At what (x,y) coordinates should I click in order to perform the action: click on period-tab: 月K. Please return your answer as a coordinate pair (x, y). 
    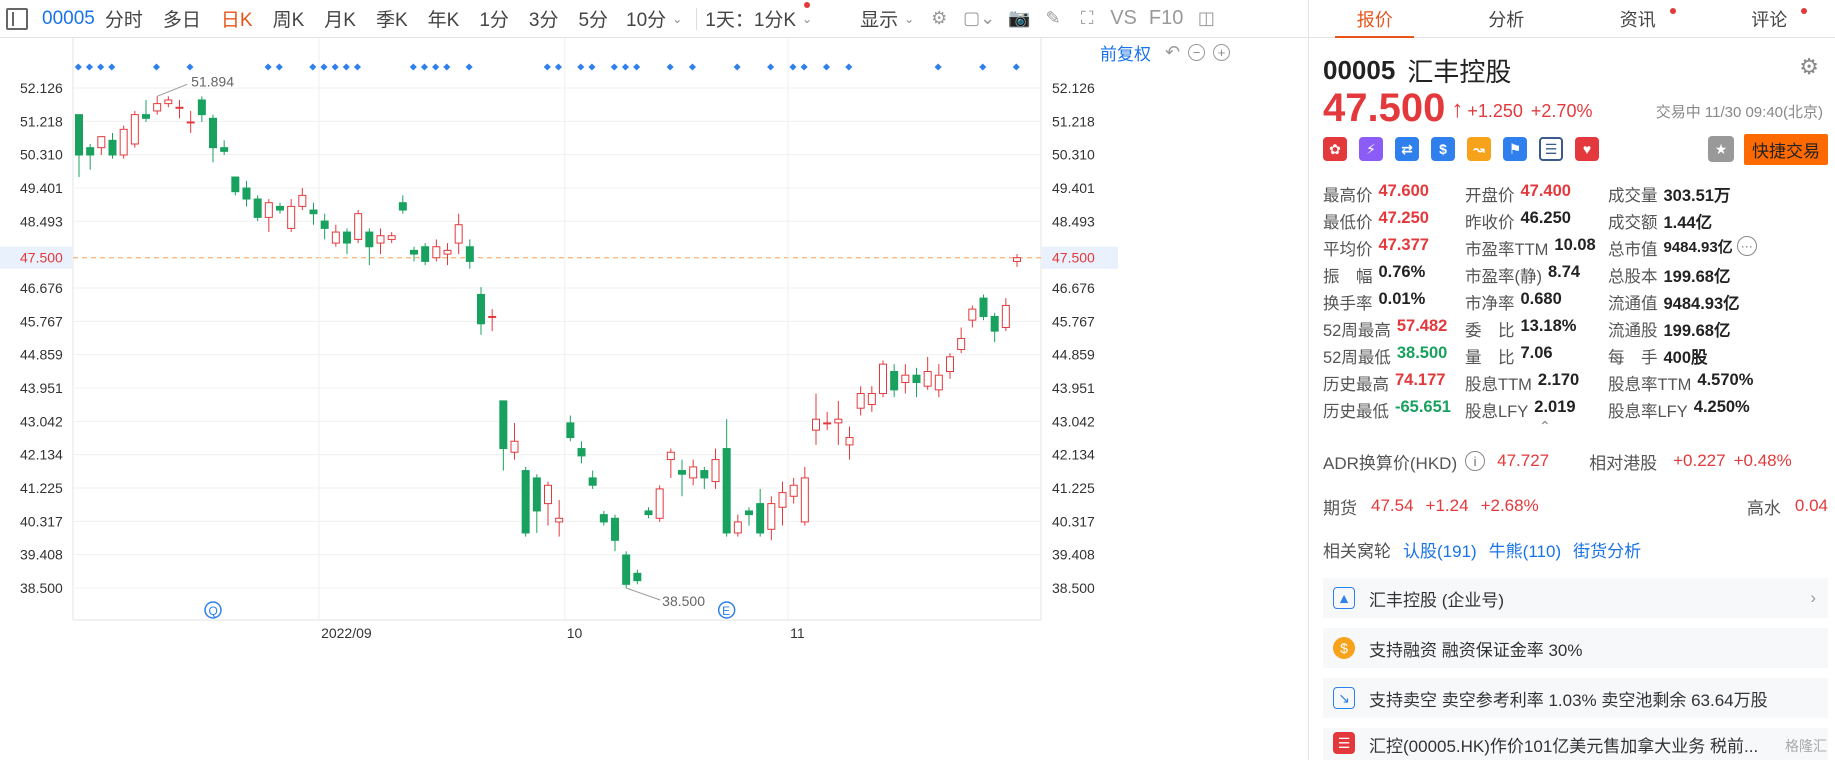
    Looking at the image, I should click on (340, 20).